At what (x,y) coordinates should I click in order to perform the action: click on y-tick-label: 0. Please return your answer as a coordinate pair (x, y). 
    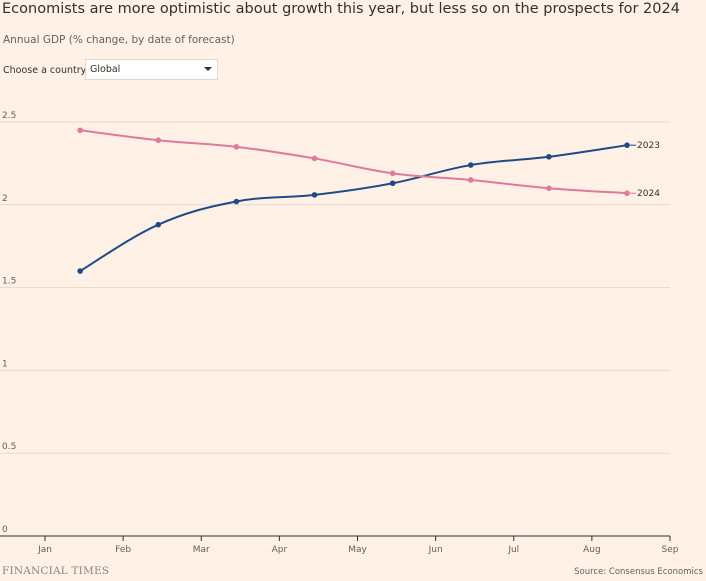
    Looking at the image, I should click on (5, 530).